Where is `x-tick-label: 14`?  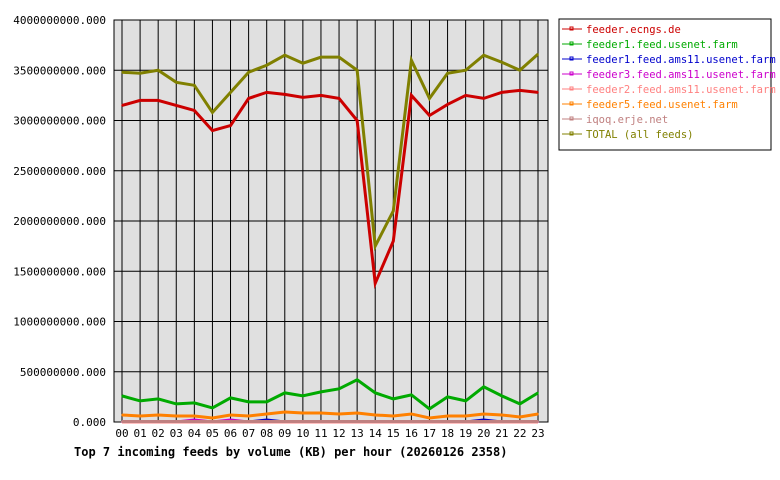 x-tick-label: 14 is located at coordinates (376, 433).